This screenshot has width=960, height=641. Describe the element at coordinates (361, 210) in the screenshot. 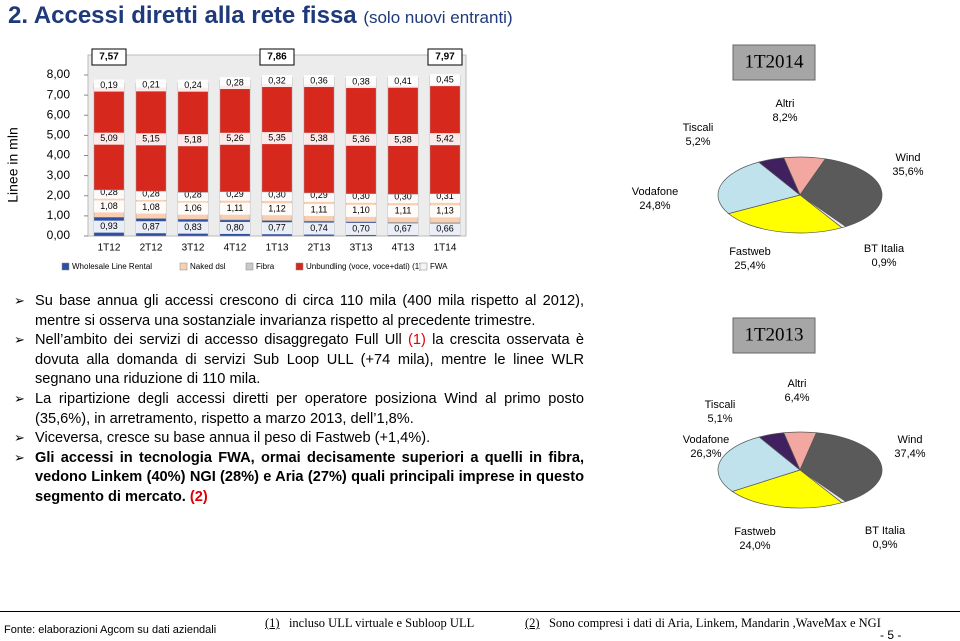

I see `data-label: 1,10` at that location.